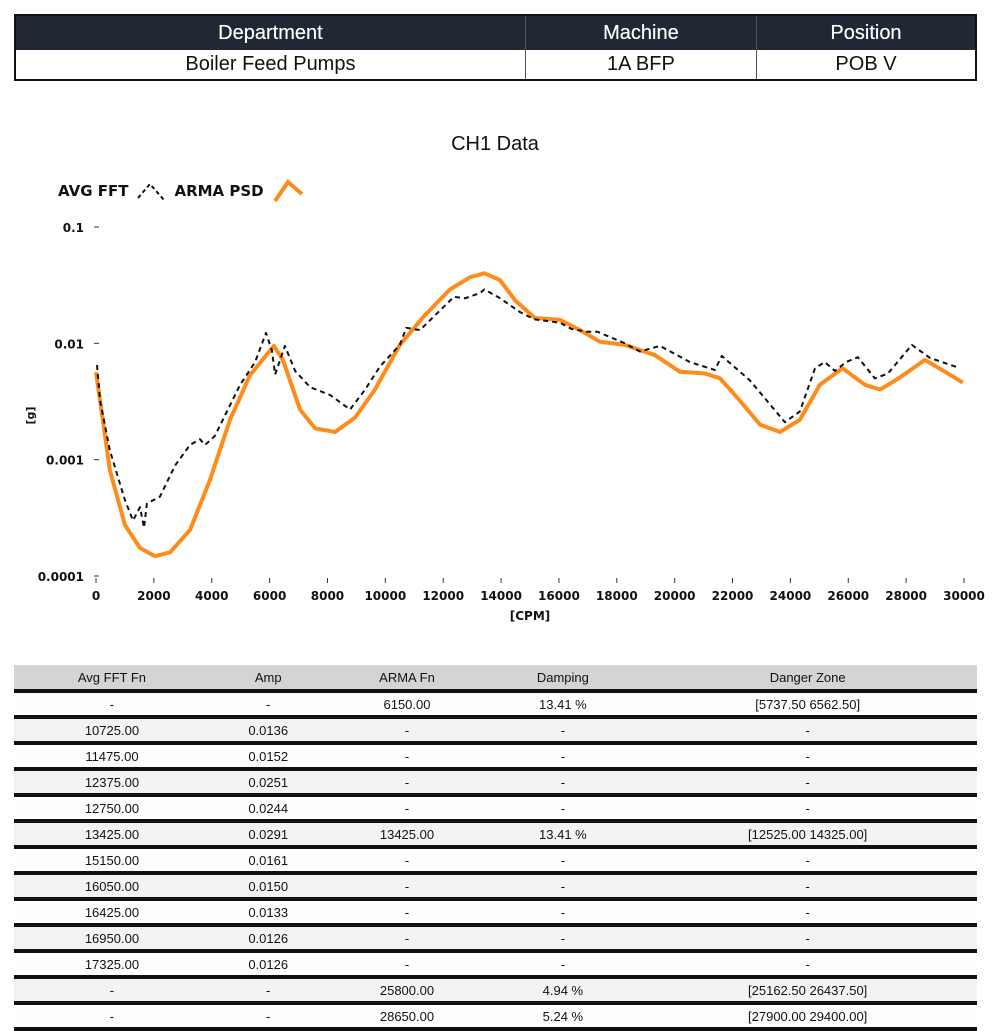 The width and height of the screenshot is (1000, 1031). I want to click on value-position: POB V, so click(866, 65).